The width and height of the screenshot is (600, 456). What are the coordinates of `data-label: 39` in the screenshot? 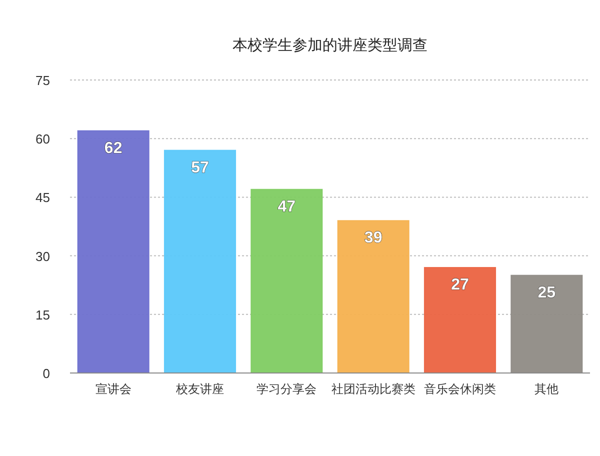 It's located at (373, 238).